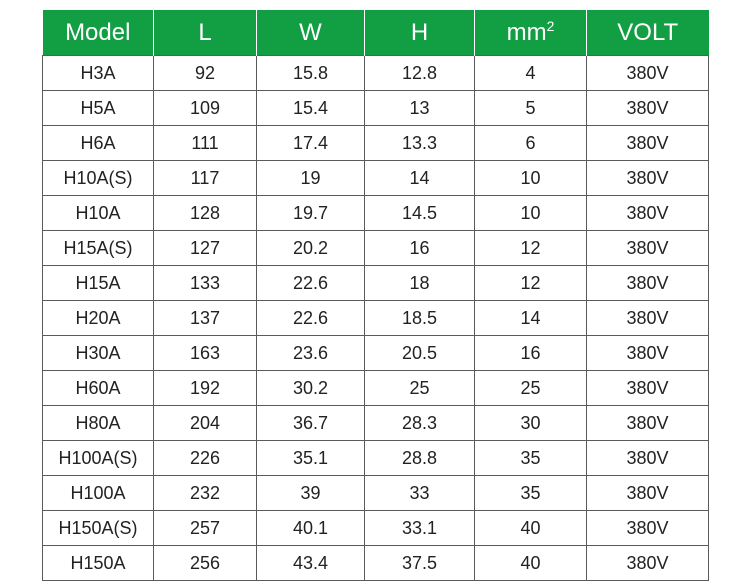  Describe the element at coordinates (530, 33) in the screenshot. I see `column-header-cross-section: mm2` at that location.